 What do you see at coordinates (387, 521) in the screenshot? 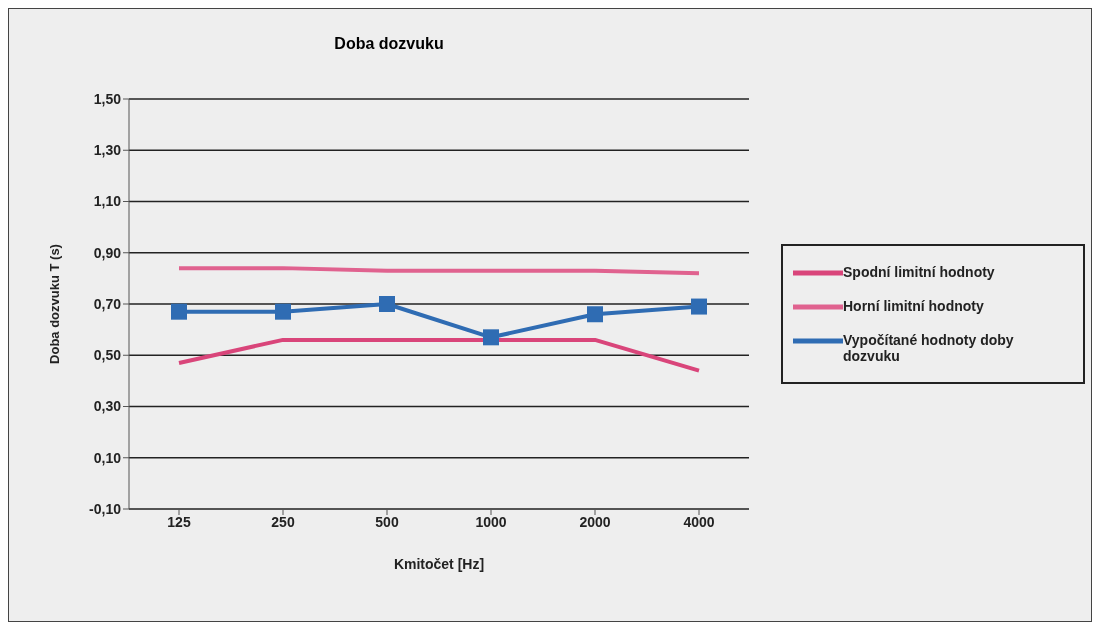
I see `x-tick-label: 500` at bounding box center [387, 521].